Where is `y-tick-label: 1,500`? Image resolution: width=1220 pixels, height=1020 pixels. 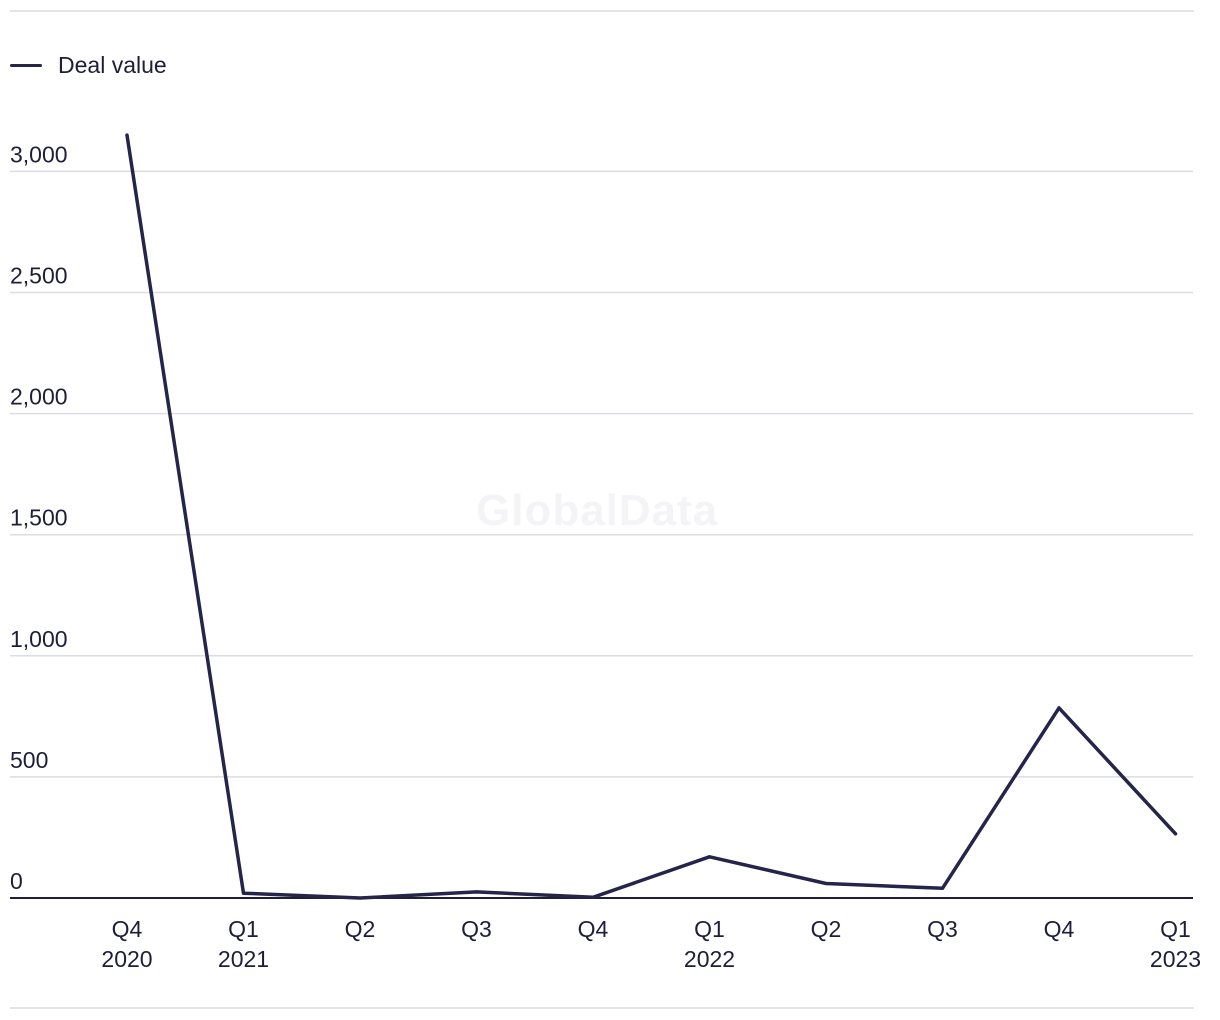 y-tick-label: 1,500 is located at coordinates (39, 518).